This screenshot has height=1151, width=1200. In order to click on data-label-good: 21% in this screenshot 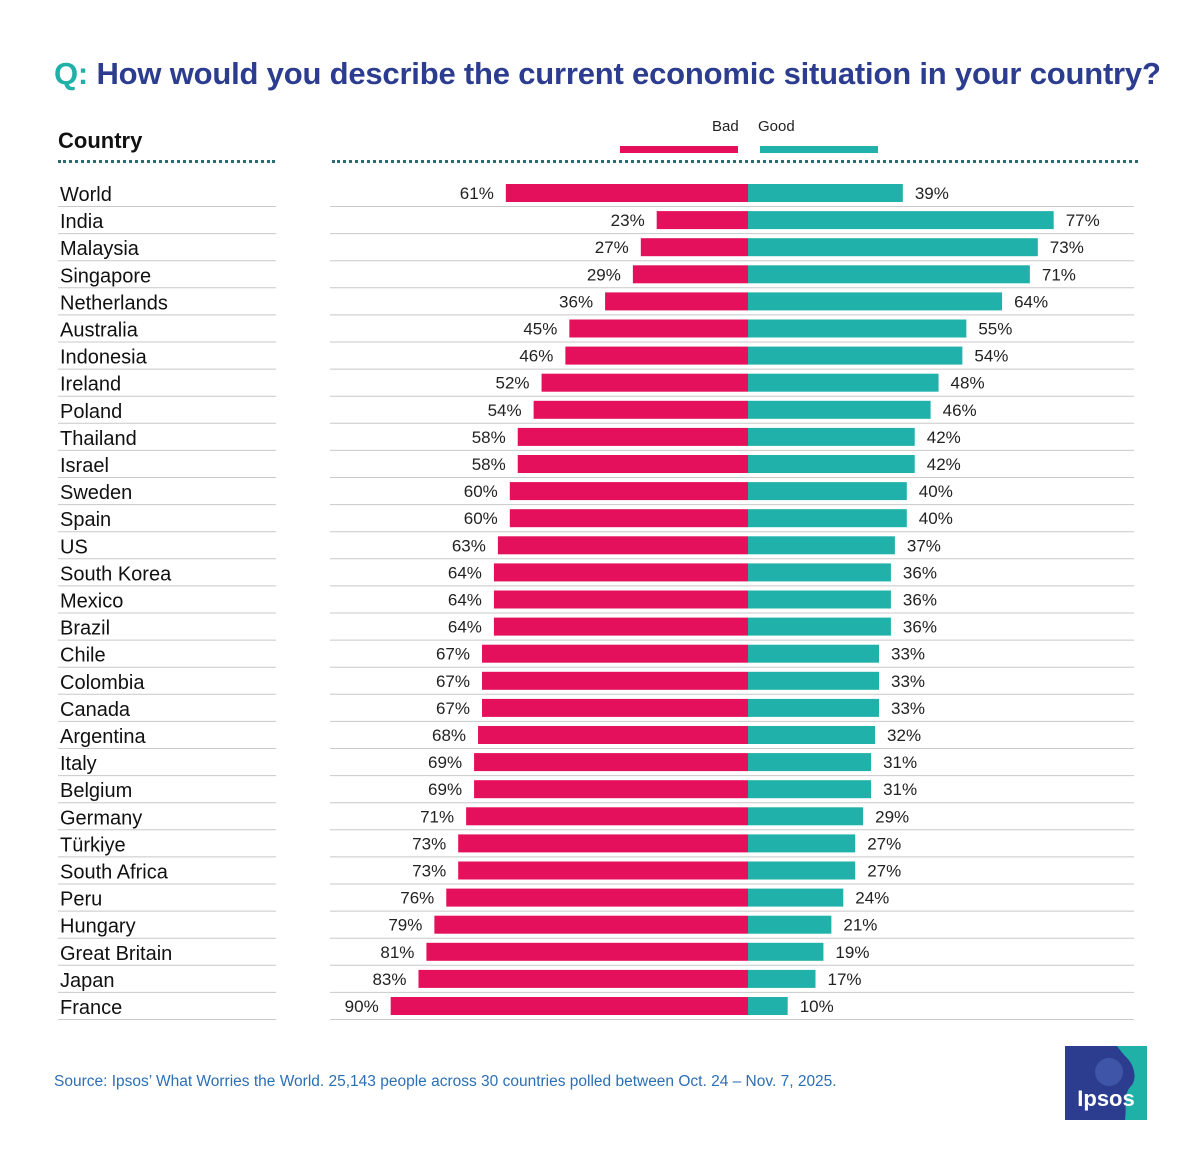, I will do `click(860, 925)`.